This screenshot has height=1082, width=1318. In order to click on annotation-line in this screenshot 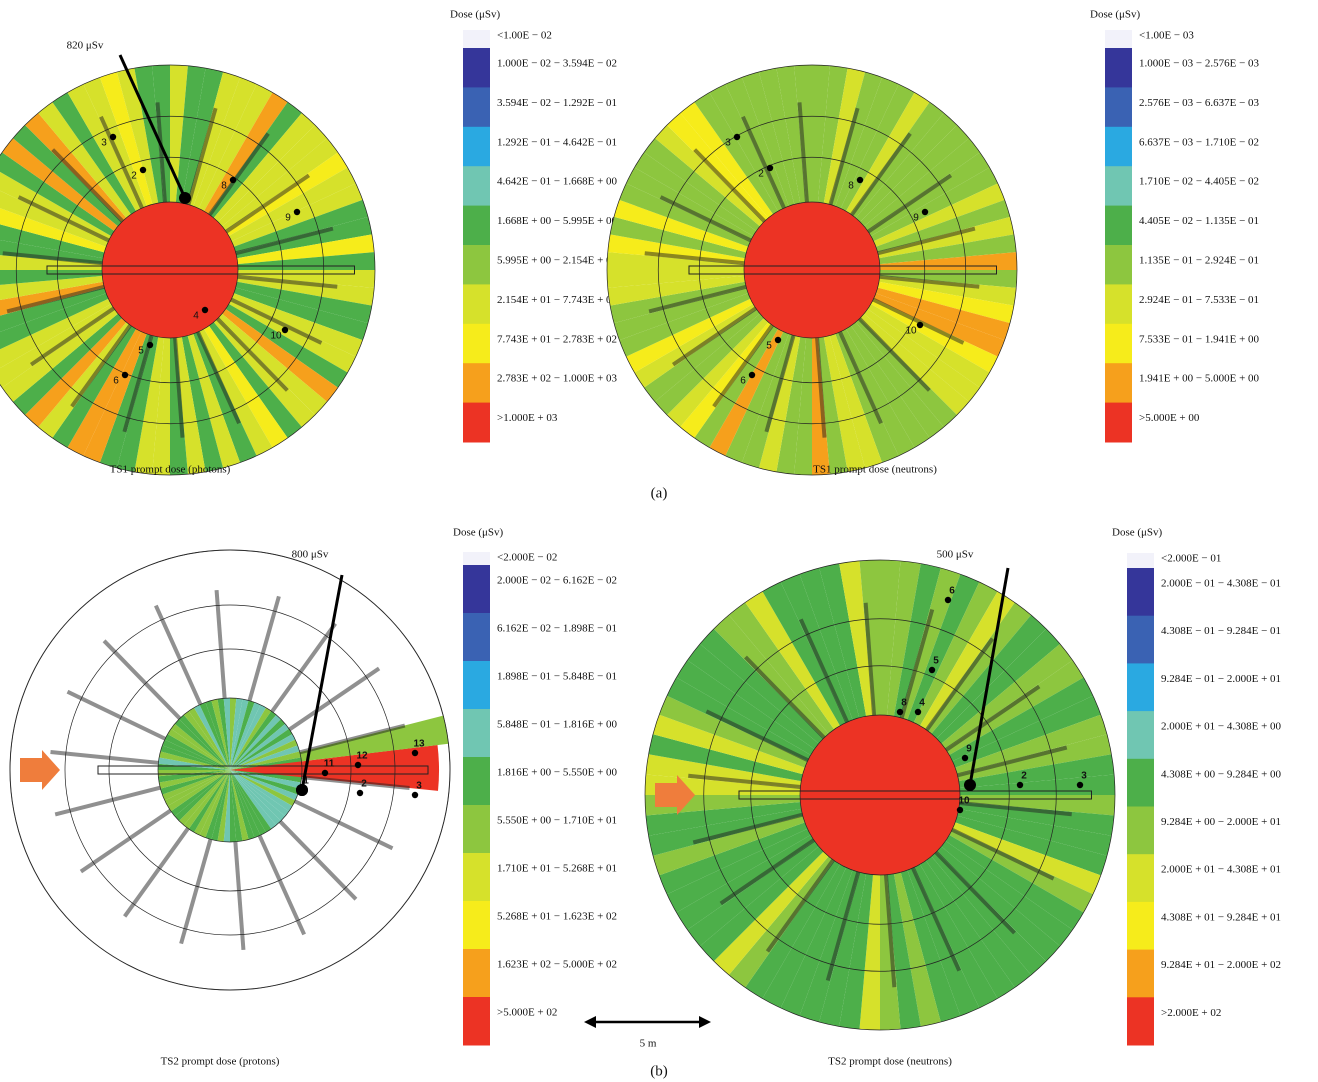, I will do `click(152, 126)`.